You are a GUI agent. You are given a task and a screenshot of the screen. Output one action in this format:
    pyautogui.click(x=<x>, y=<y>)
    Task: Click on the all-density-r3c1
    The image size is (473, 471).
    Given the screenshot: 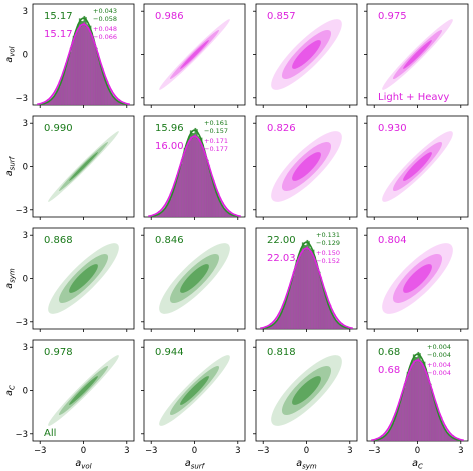 What is the action you would take?
    pyautogui.click(x=194, y=390)
    